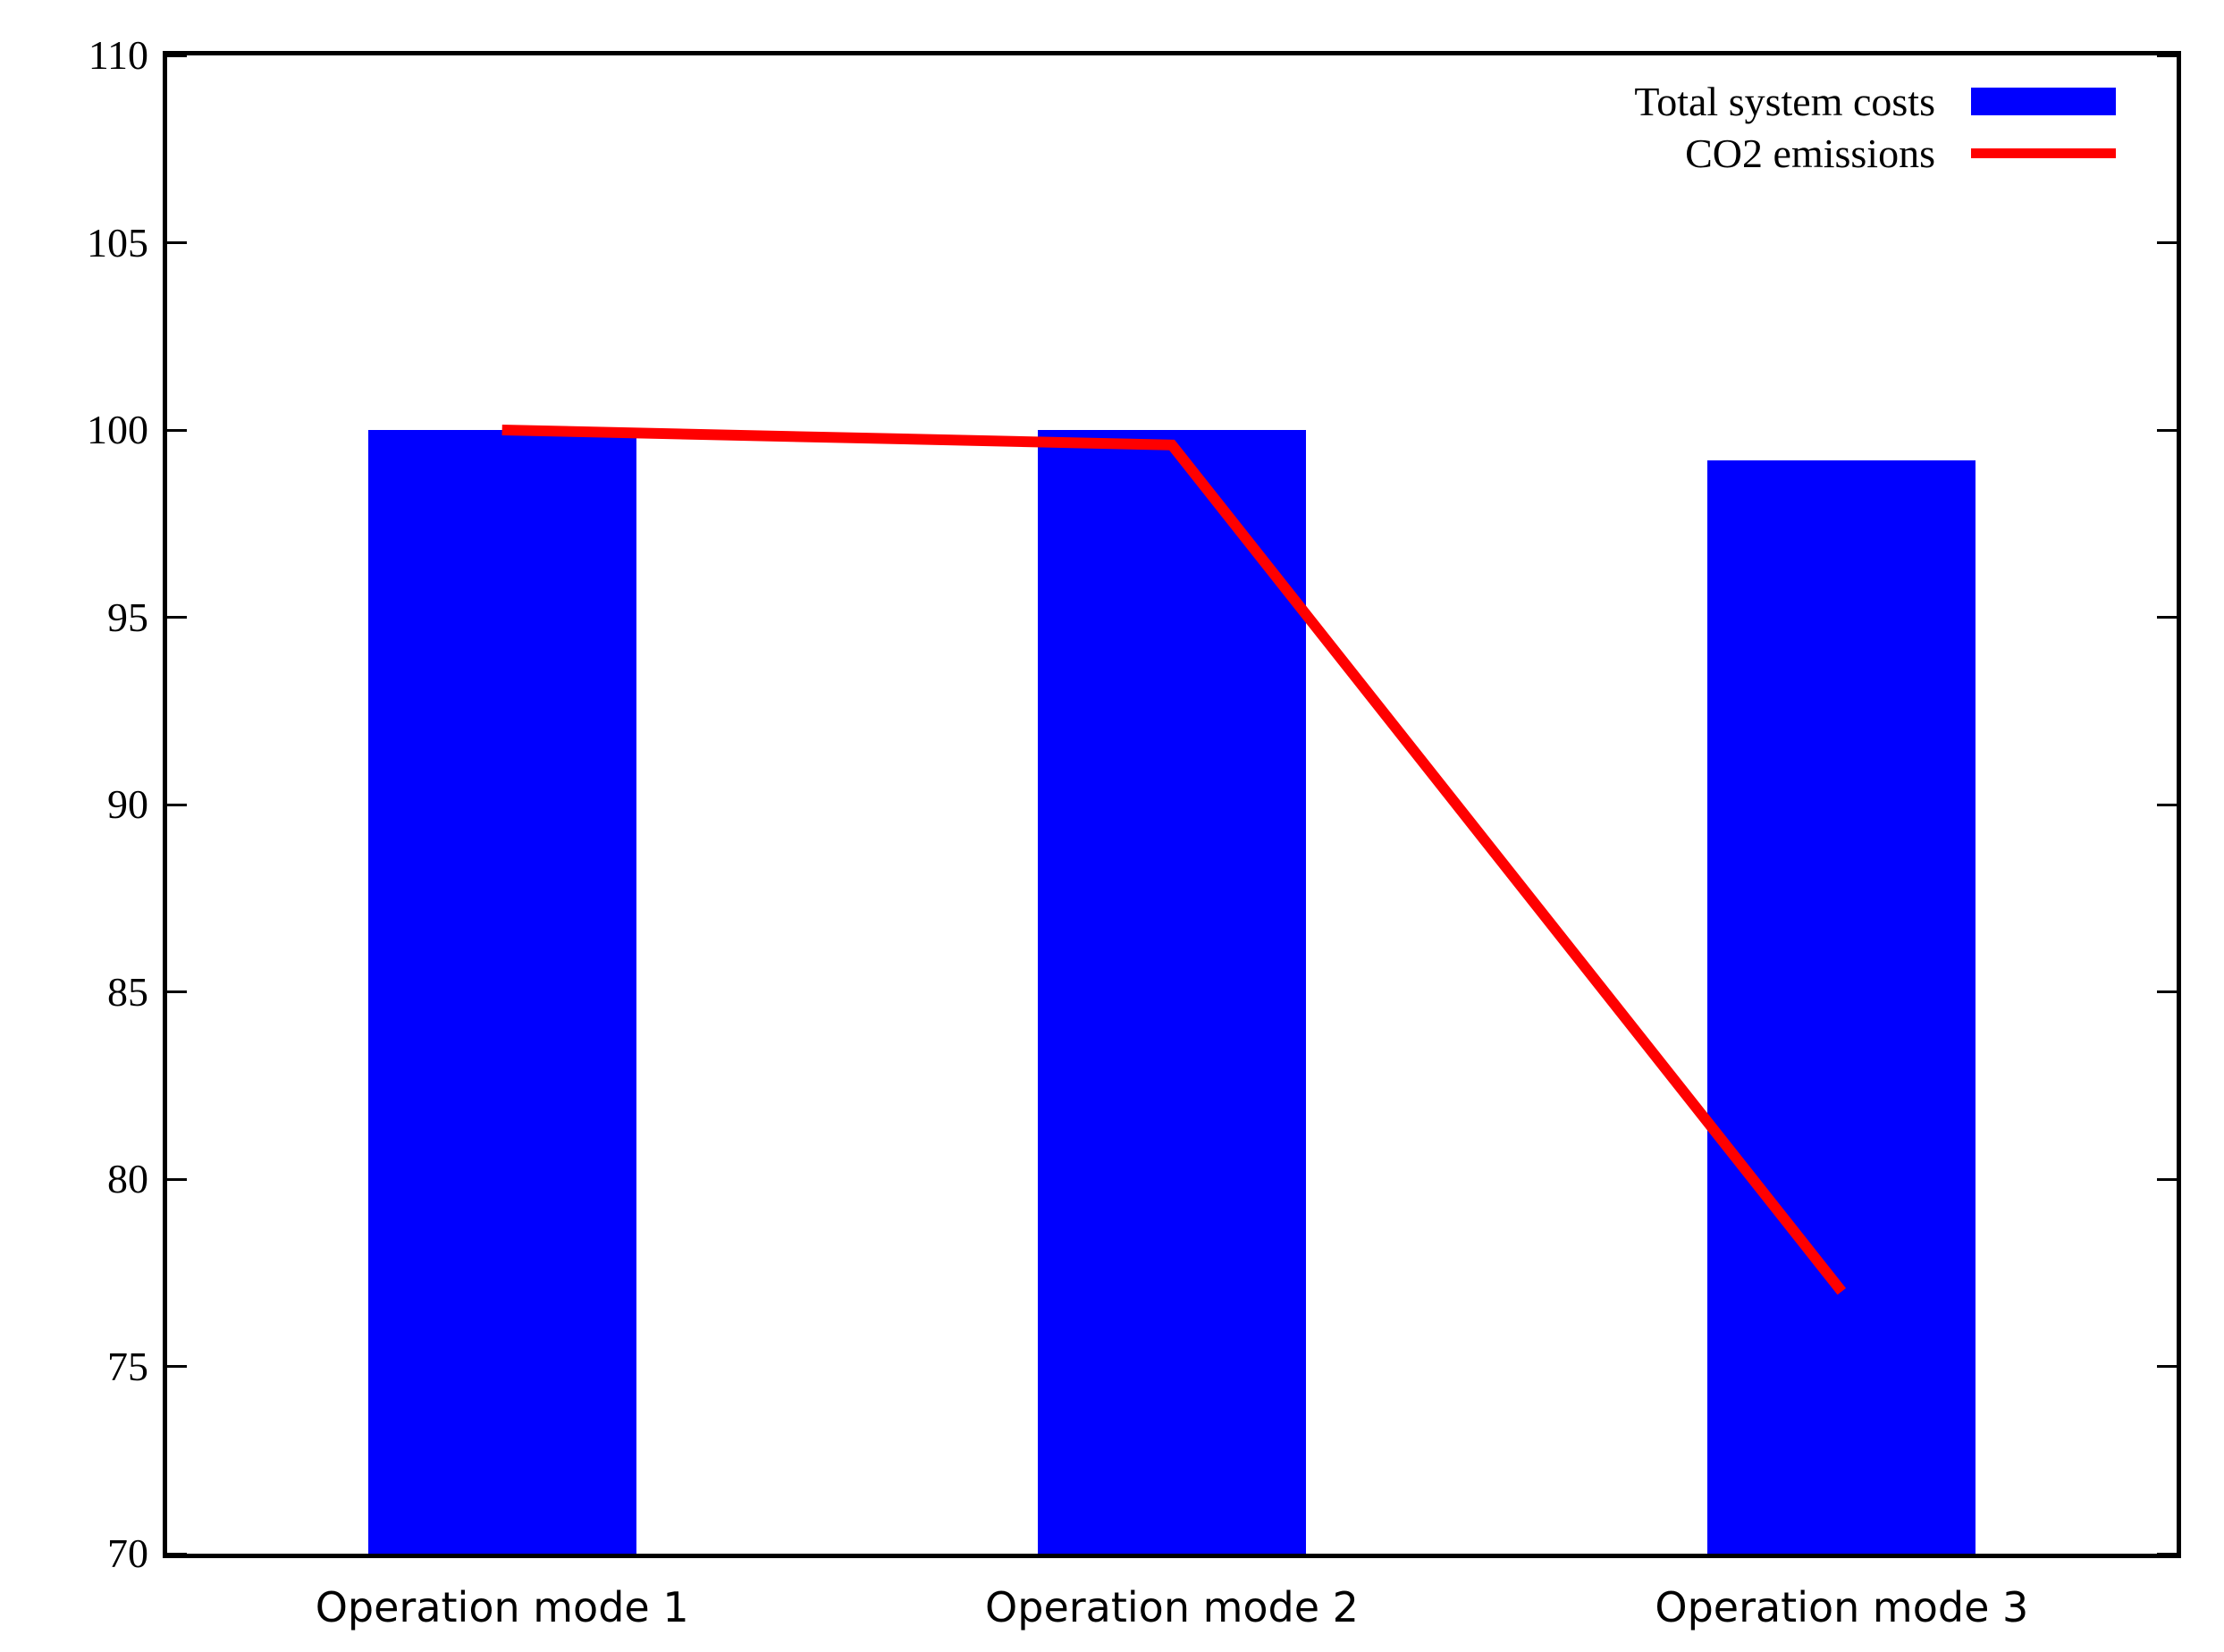  What do you see at coordinates (127, 1366) in the screenshot?
I see `y-axis-tick-label: 75` at bounding box center [127, 1366].